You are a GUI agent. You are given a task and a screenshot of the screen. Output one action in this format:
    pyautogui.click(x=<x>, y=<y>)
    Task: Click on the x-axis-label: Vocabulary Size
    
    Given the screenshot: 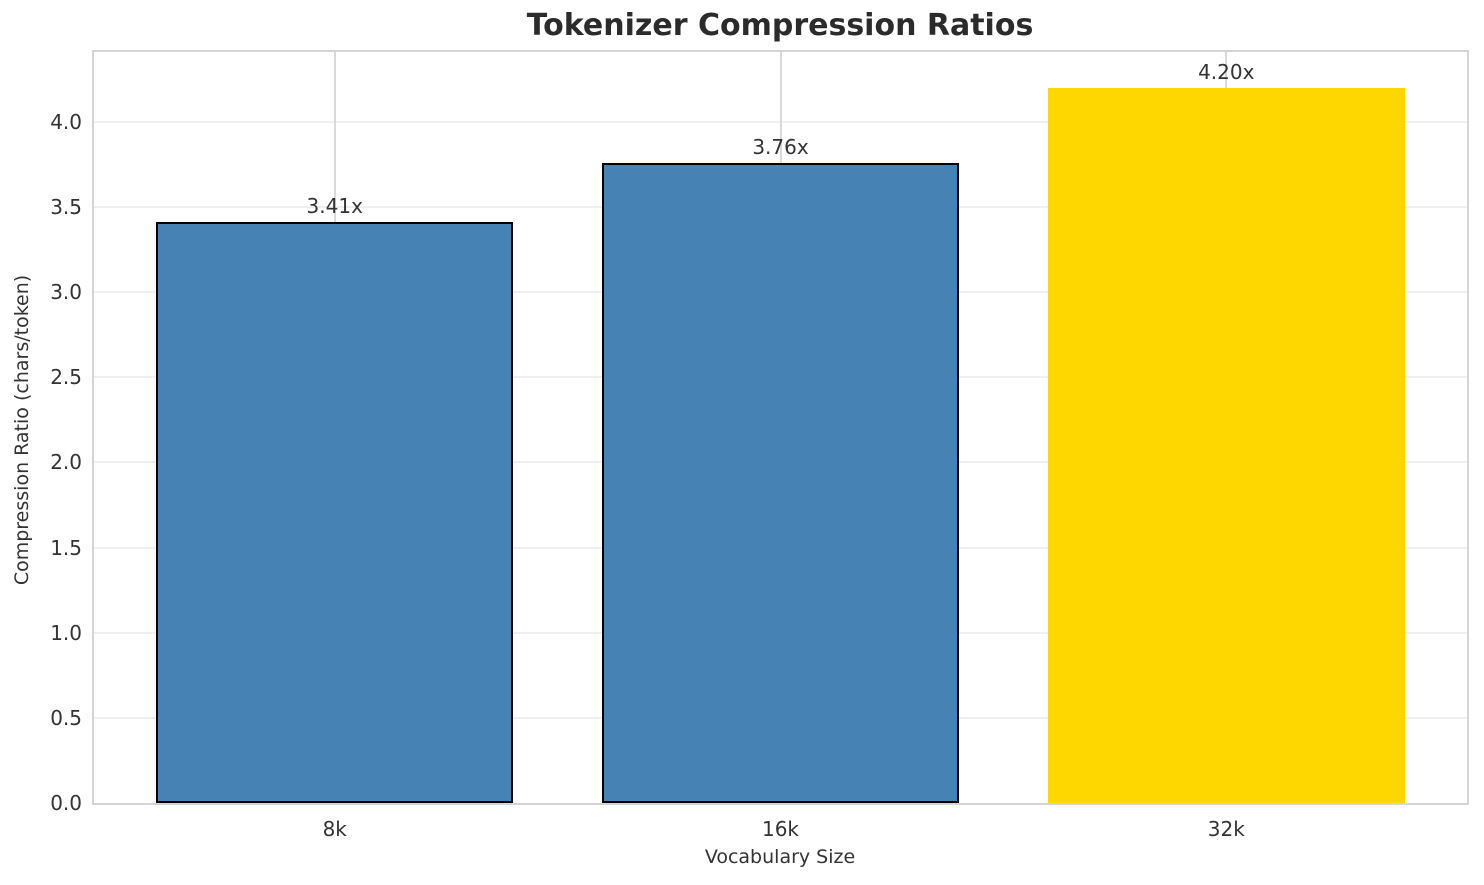 What is the action you would take?
    pyautogui.click(x=780, y=857)
    